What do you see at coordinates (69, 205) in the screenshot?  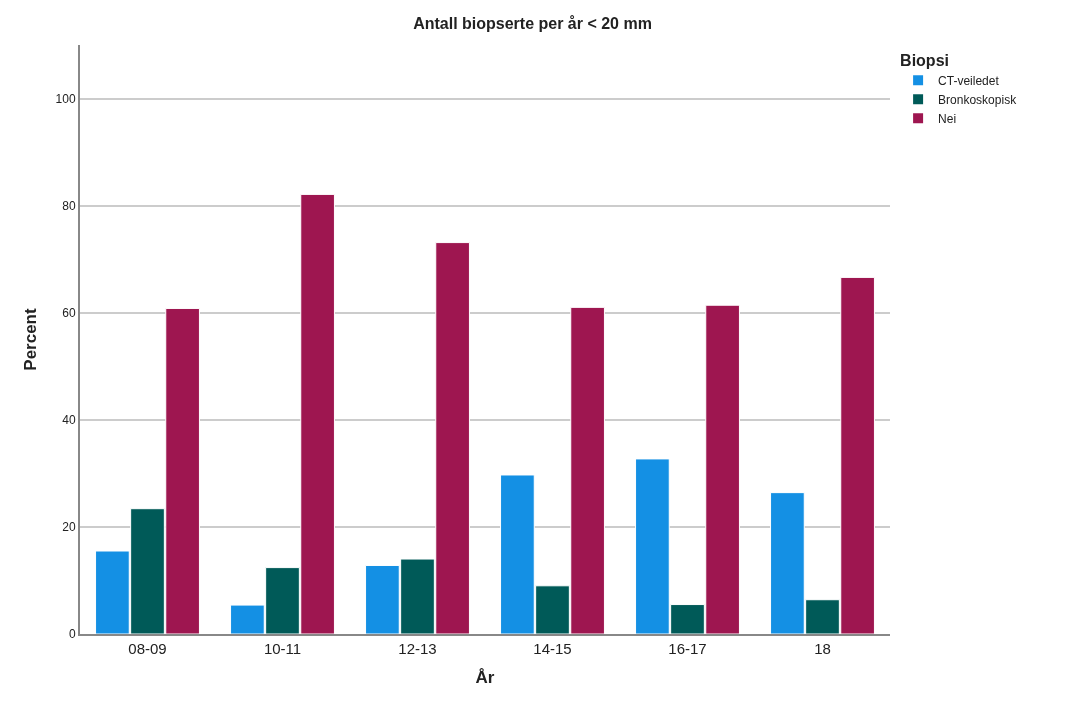 I see `y-tick-label: 80` at bounding box center [69, 205].